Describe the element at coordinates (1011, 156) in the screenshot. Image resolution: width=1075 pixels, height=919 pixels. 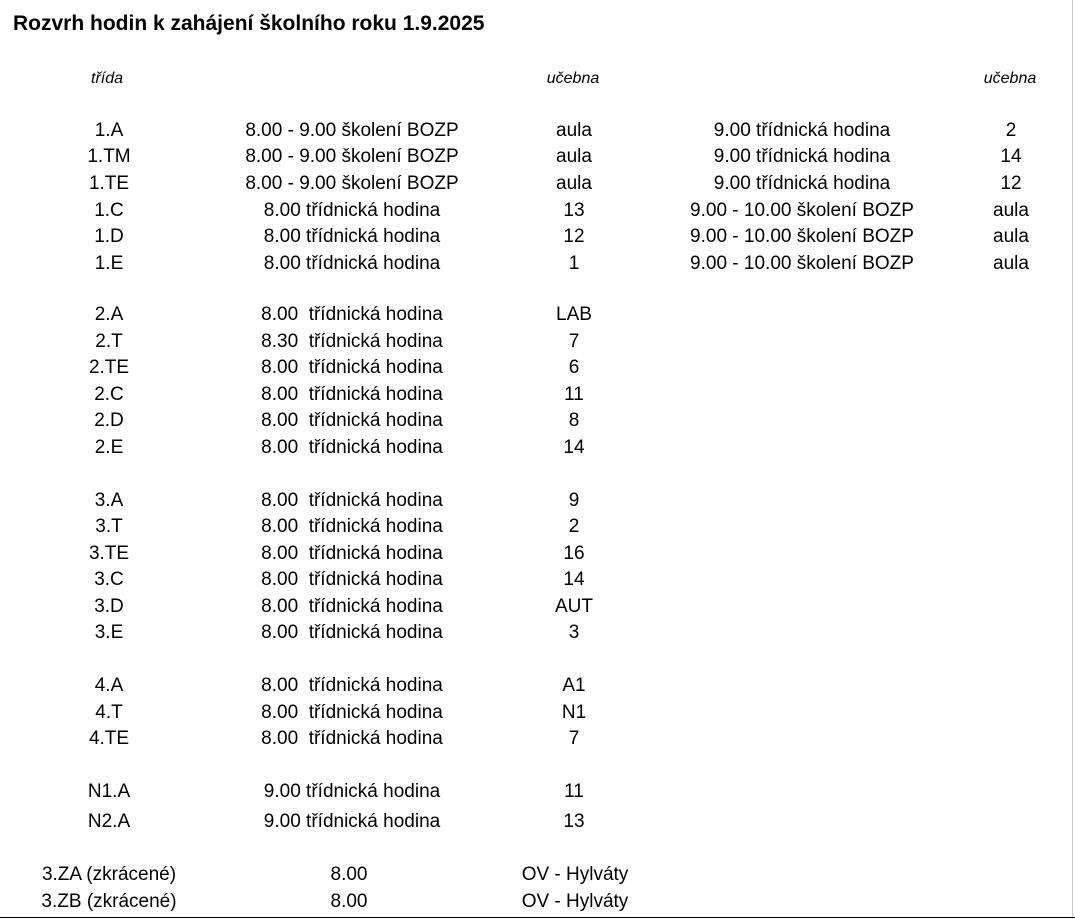
I see `second-room-cell: 14` at that location.